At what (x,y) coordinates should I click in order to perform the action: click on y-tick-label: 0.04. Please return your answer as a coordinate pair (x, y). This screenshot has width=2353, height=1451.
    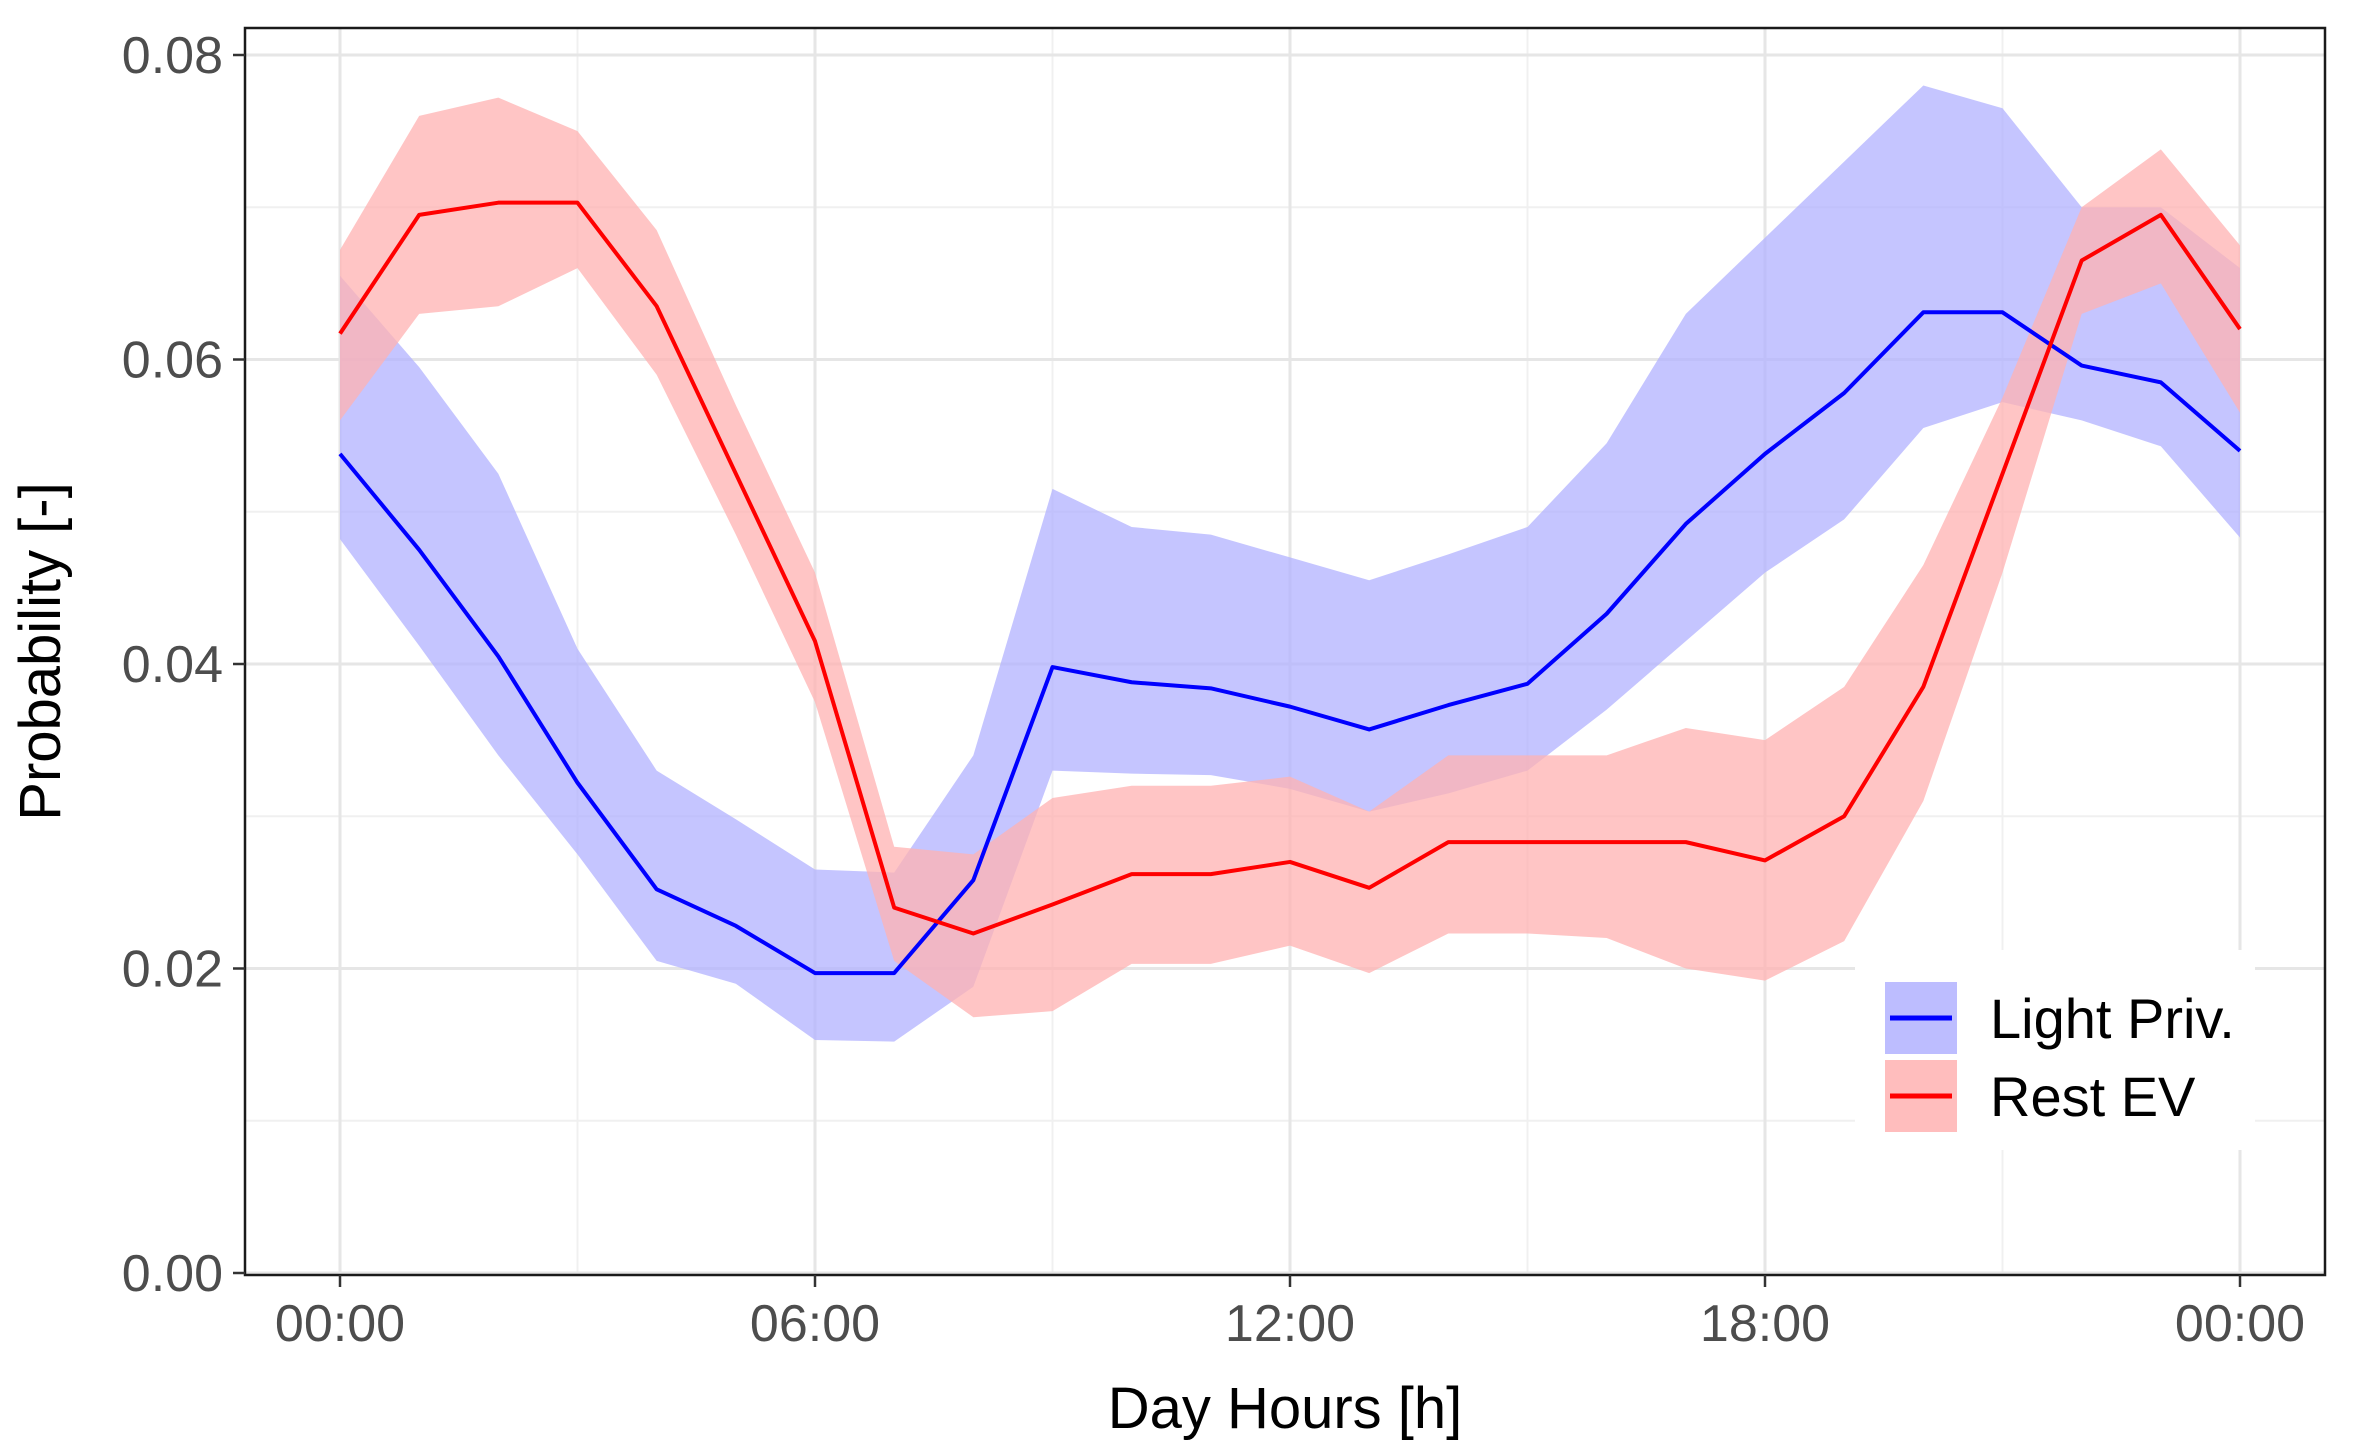
    Looking at the image, I should click on (172, 665).